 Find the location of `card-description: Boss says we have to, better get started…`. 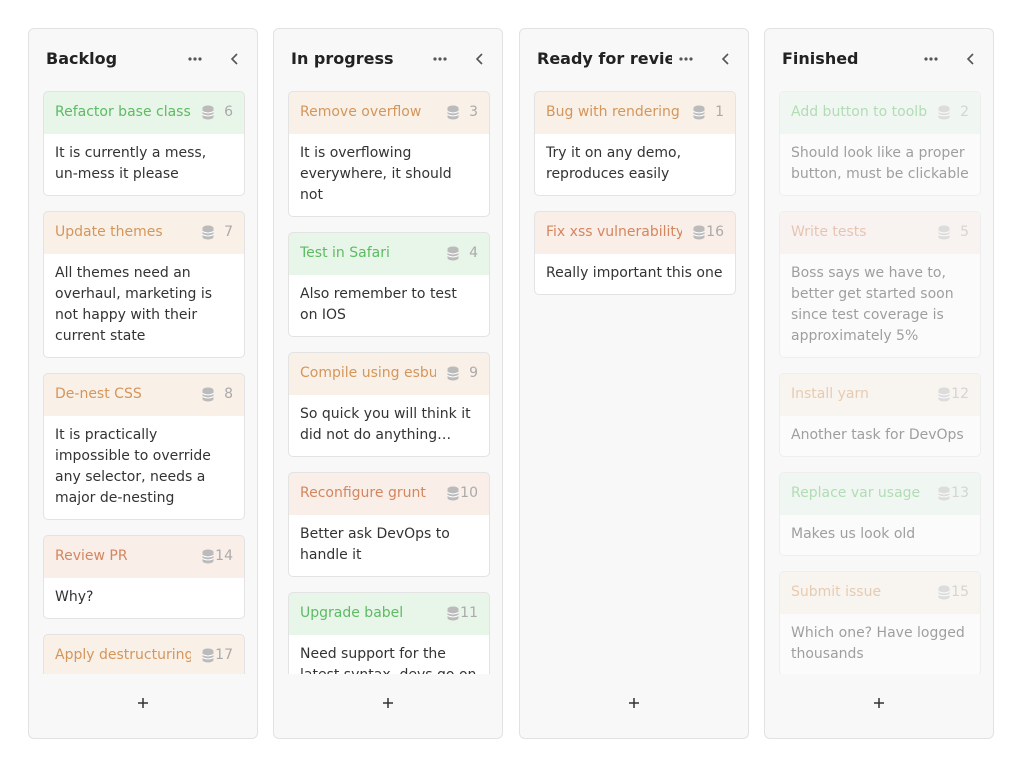

card-description: Boss says we have to, better get started… is located at coordinates (872, 304).